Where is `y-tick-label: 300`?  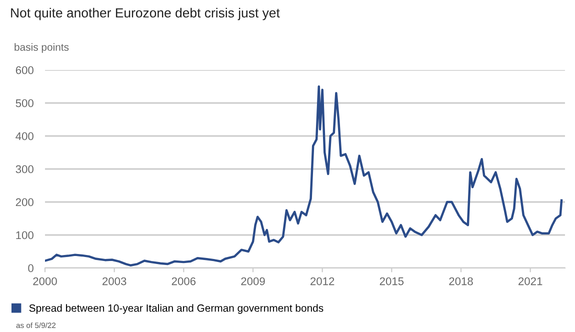
y-tick-label: 300 is located at coordinates (25, 169).